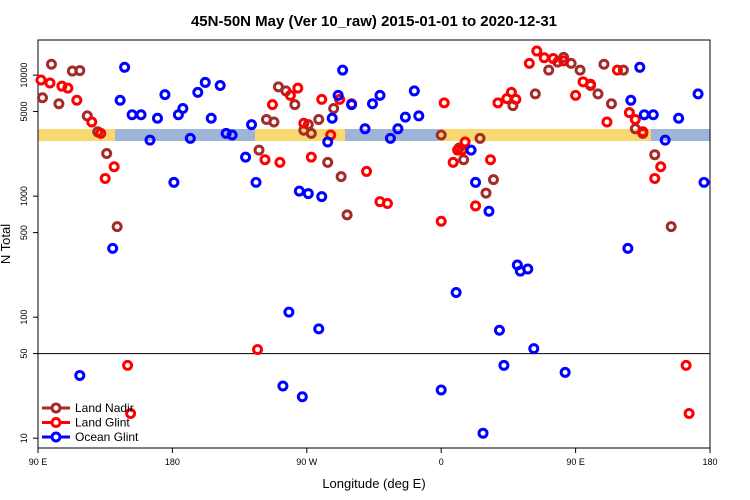  Describe the element at coordinates (104, 408) in the screenshot. I see `legend-label: Land Nadir` at that location.